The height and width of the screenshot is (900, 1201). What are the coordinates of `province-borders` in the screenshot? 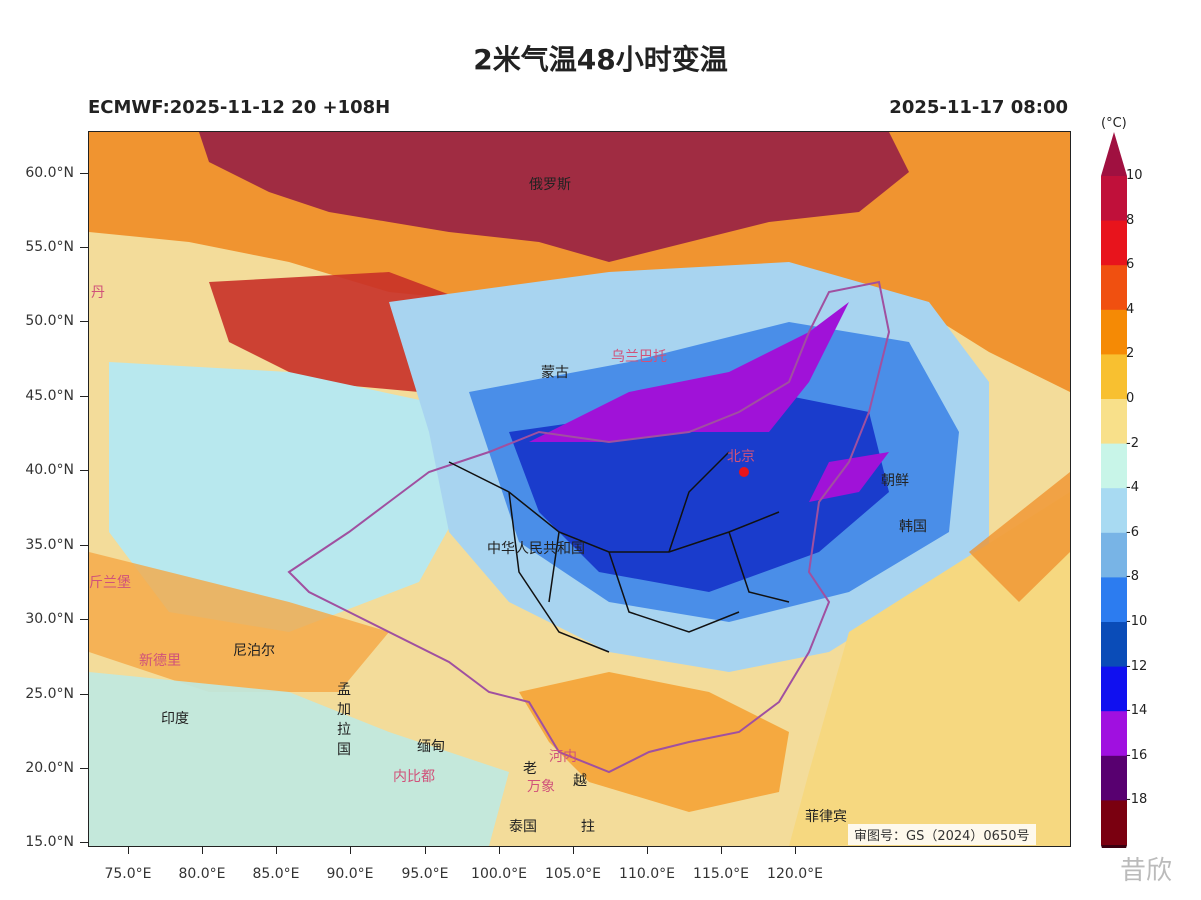 It's located at (619, 552).